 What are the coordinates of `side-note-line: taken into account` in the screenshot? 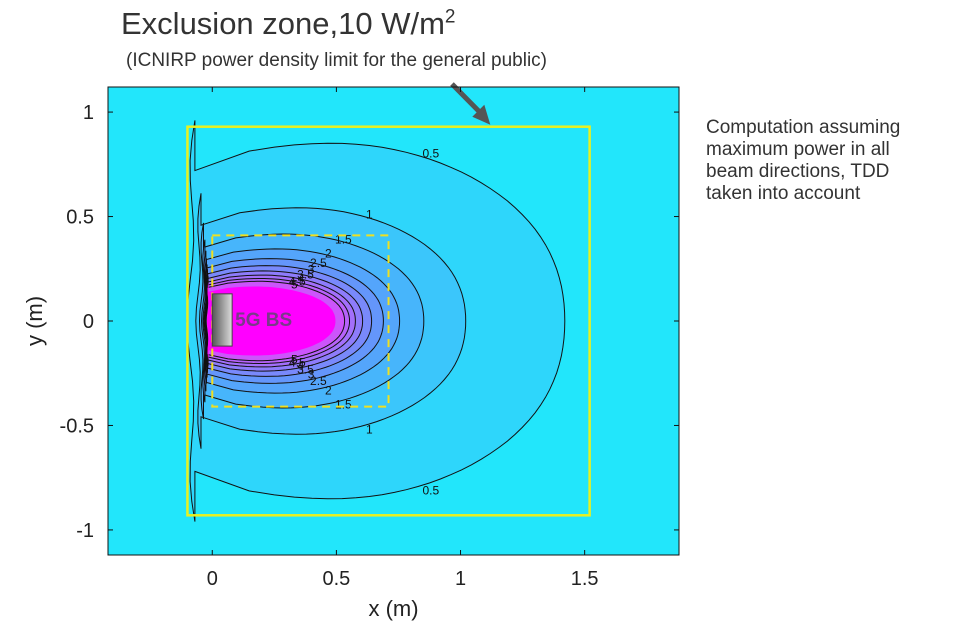 It's located at (783, 193).